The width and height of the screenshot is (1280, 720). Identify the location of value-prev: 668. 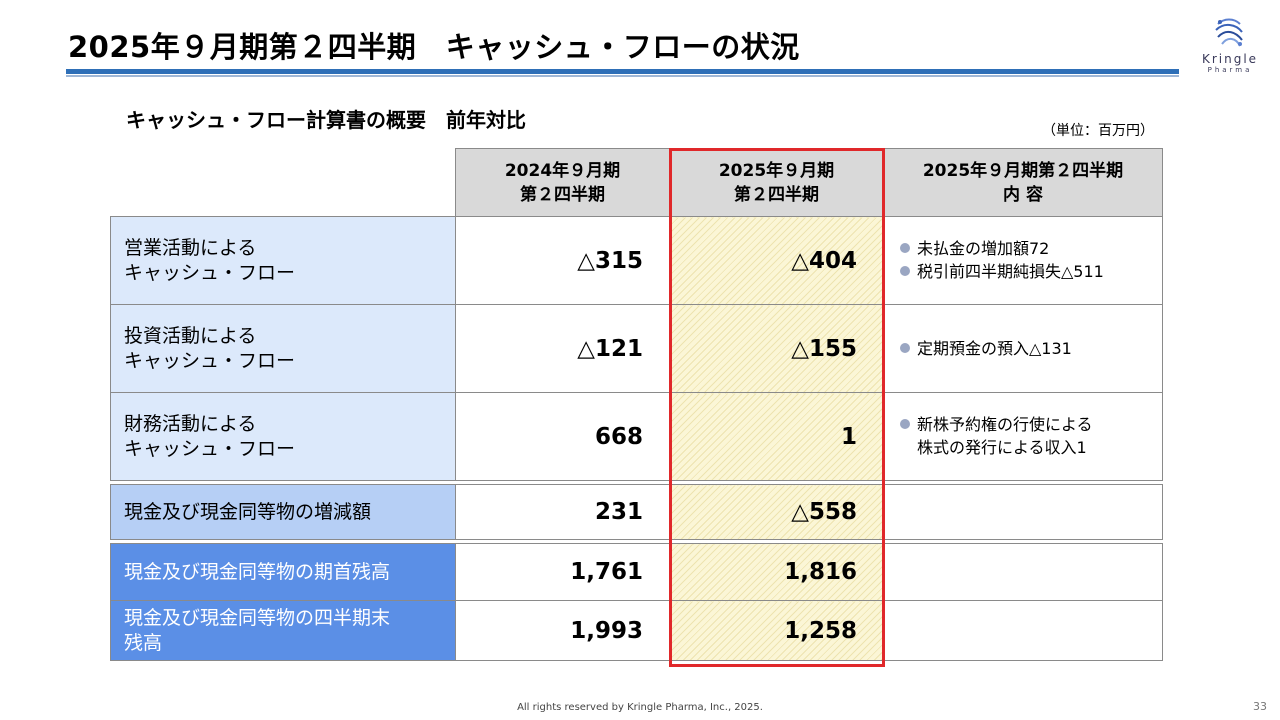
(562, 436).